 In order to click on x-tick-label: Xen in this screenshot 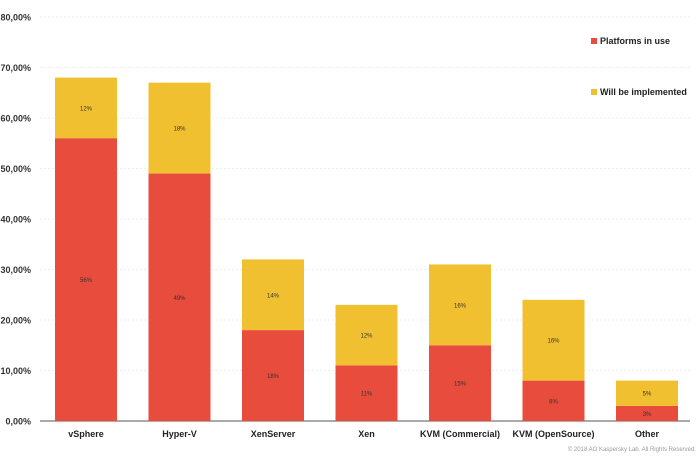, I will do `click(366, 434)`.